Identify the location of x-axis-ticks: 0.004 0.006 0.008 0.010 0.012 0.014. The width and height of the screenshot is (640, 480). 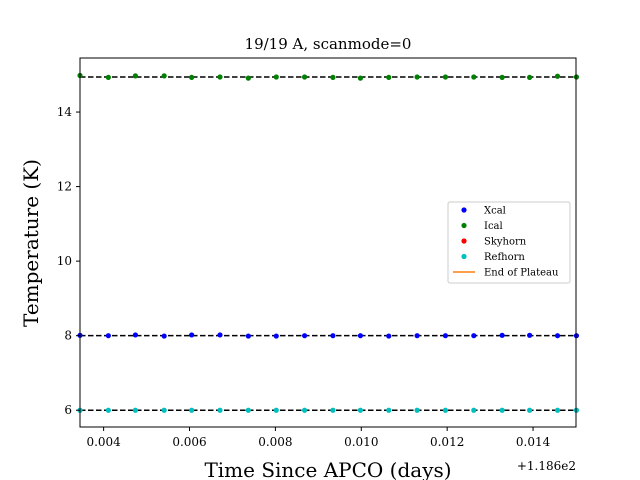
(318, 438).